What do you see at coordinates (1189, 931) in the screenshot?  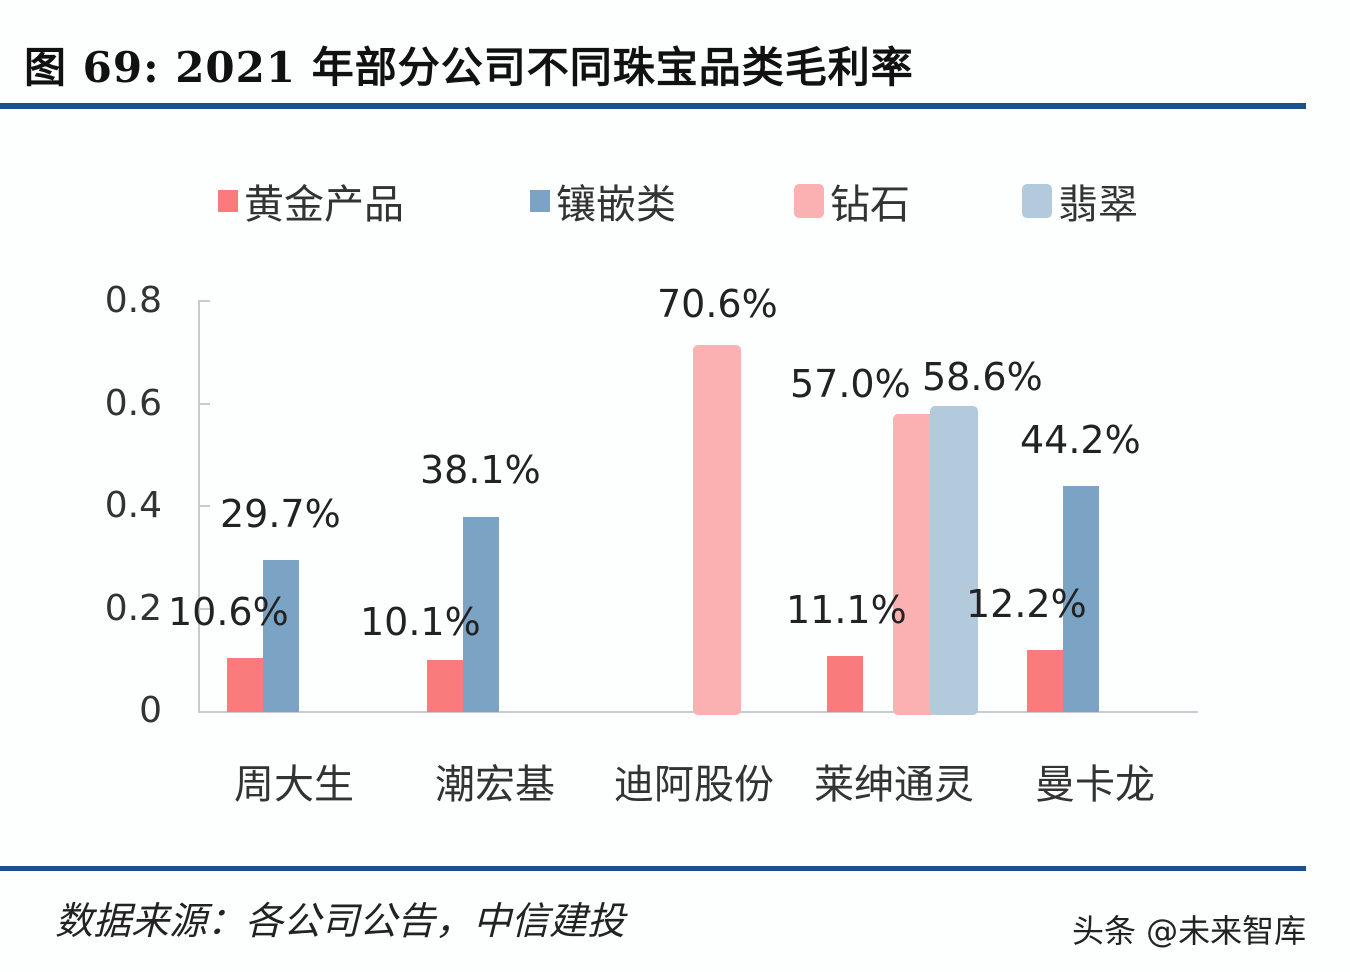 I see `watermark: 头条 @未来智库` at bounding box center [1189, 931].